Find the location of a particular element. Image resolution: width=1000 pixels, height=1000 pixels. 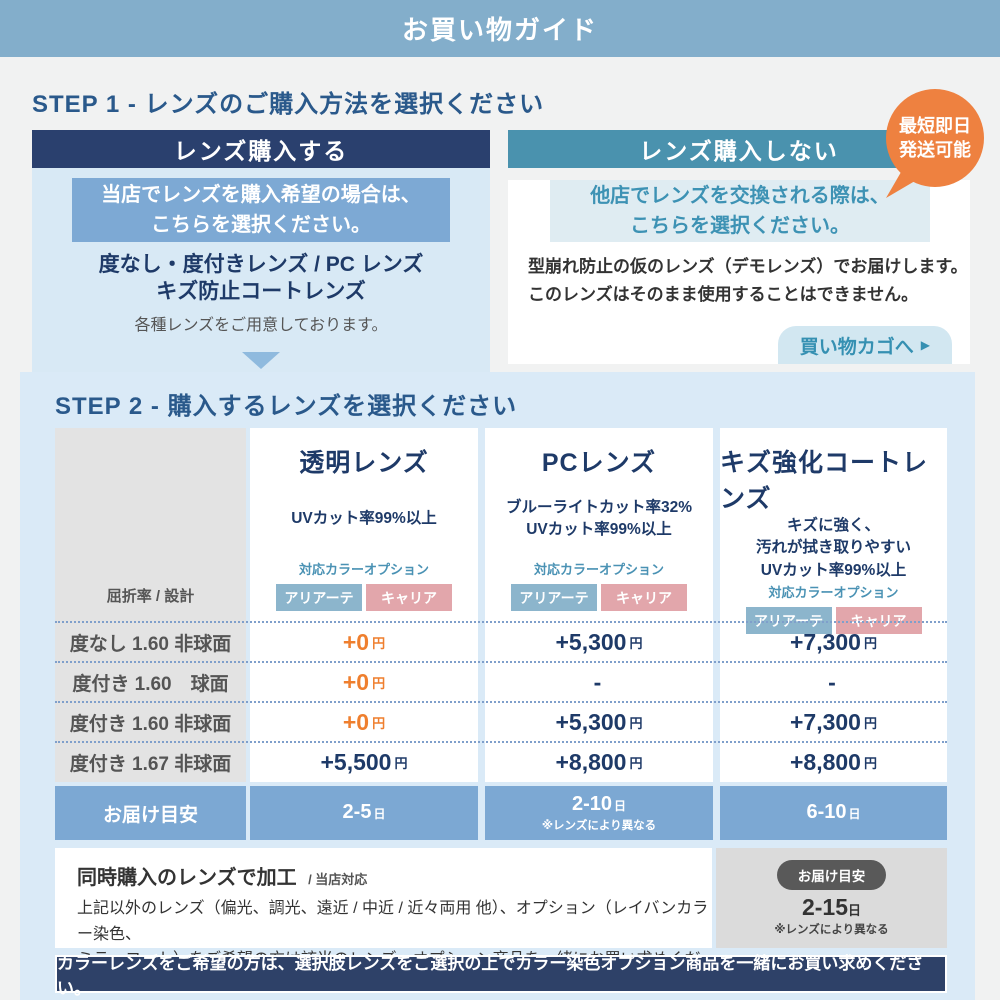

no-lens-description-line2: このレンズはそのまま使用することはできません。 is located at coordinates (723, 294).